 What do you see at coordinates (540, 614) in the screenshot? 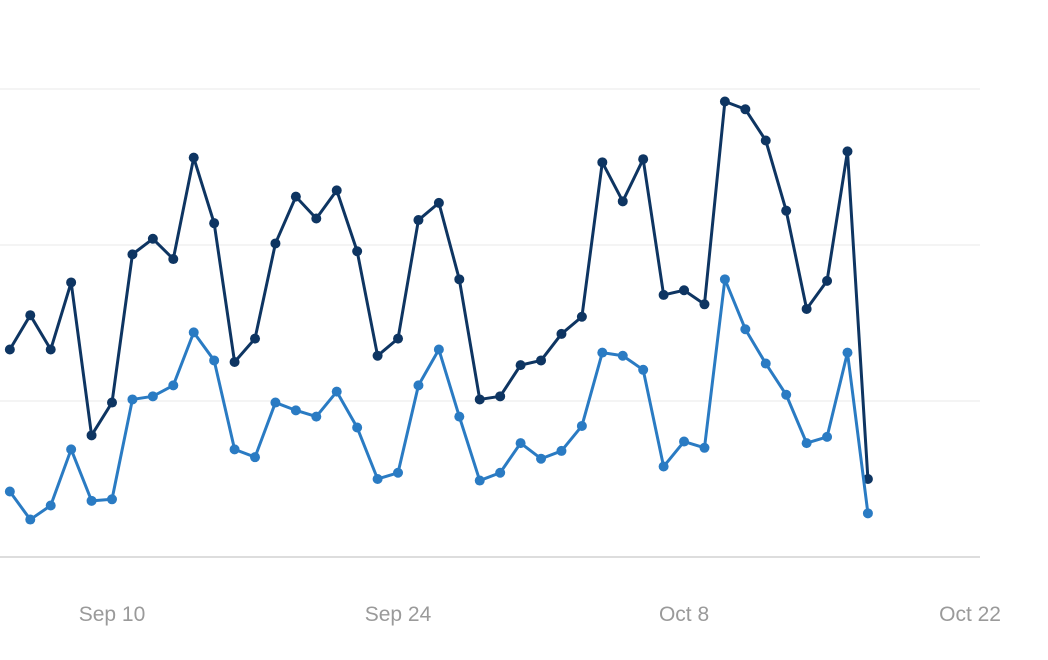
I see `x-axis-ticks: Sep 10 Sep 24 Oct 8 Oct 22` at bounding box center [540, 614].